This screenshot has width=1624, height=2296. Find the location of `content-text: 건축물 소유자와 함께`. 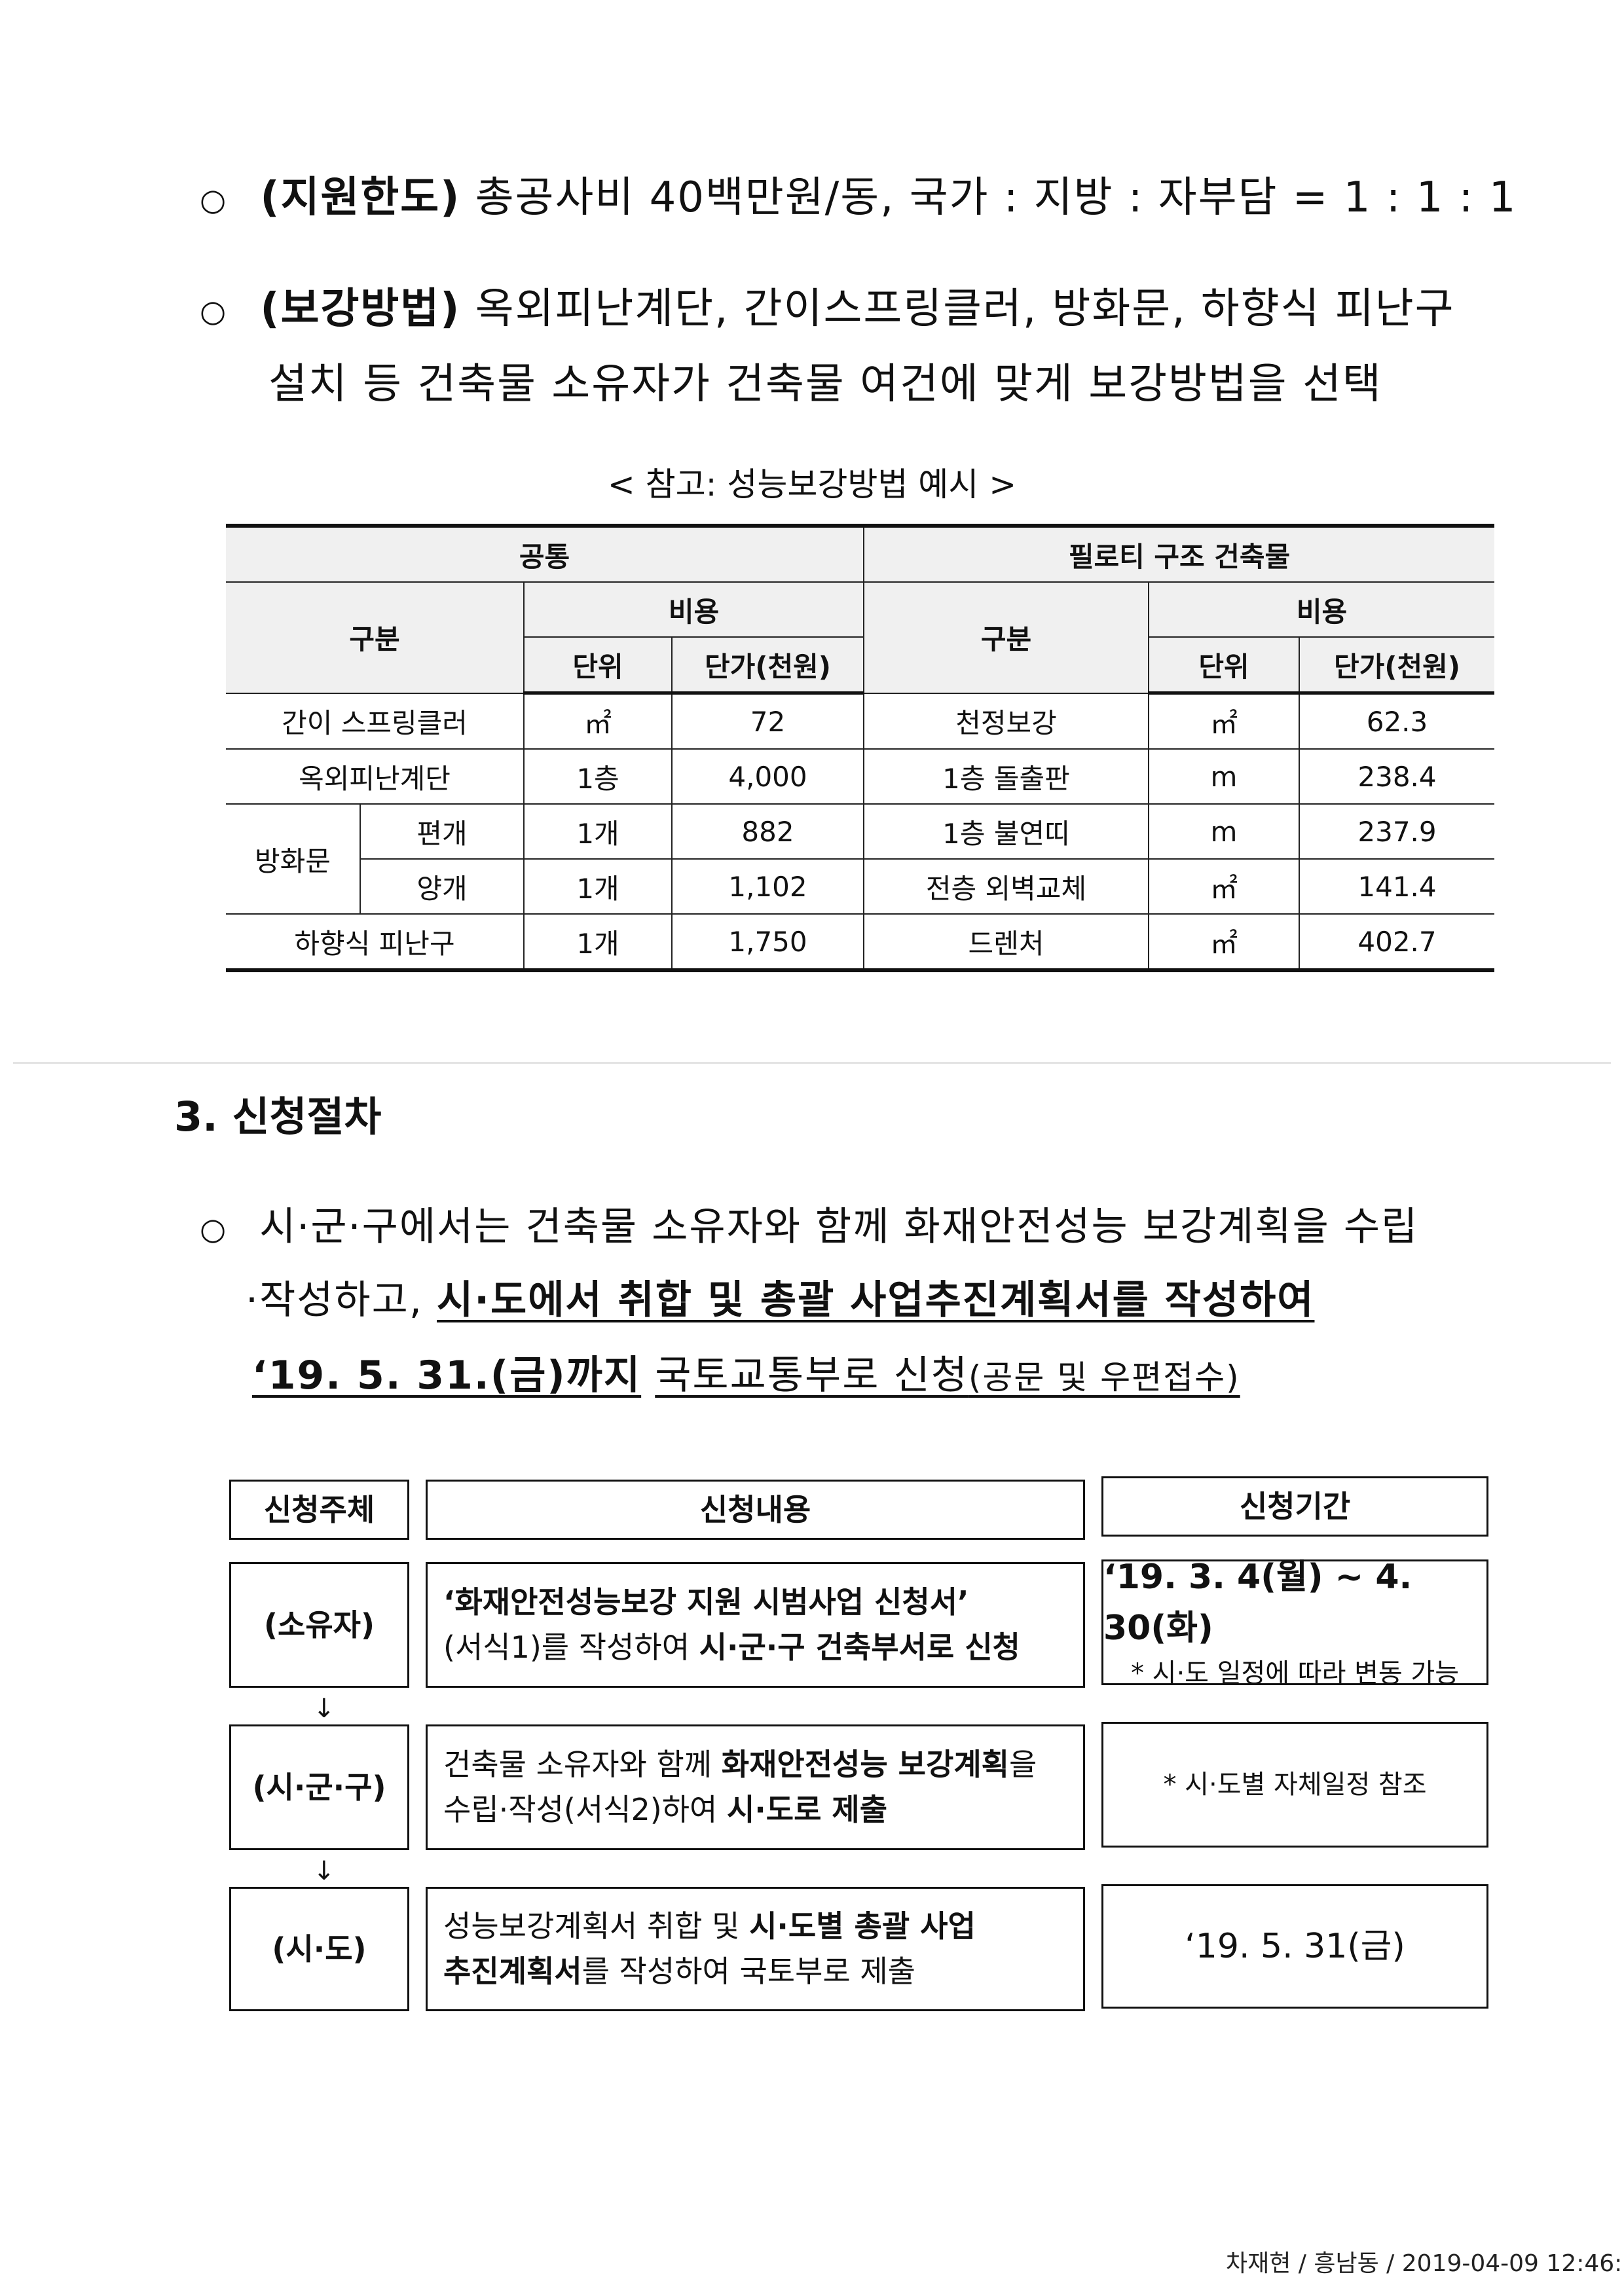

content-text: 건축물 소유자와 함께 is located at coordinates (582, 1764).